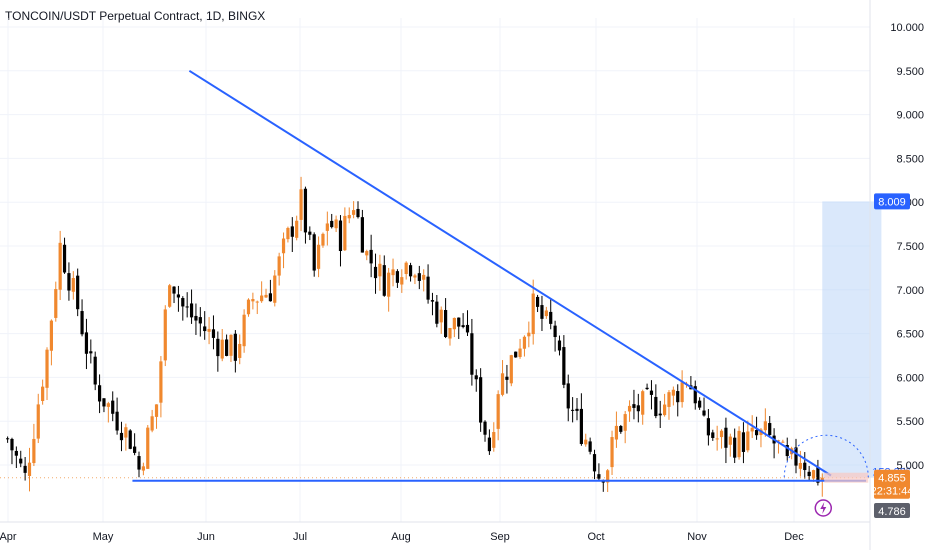 Image resolution: width=932 pixels, height=550 pixels. I want to click on x-tick-label: Jun, so click(206, 537).